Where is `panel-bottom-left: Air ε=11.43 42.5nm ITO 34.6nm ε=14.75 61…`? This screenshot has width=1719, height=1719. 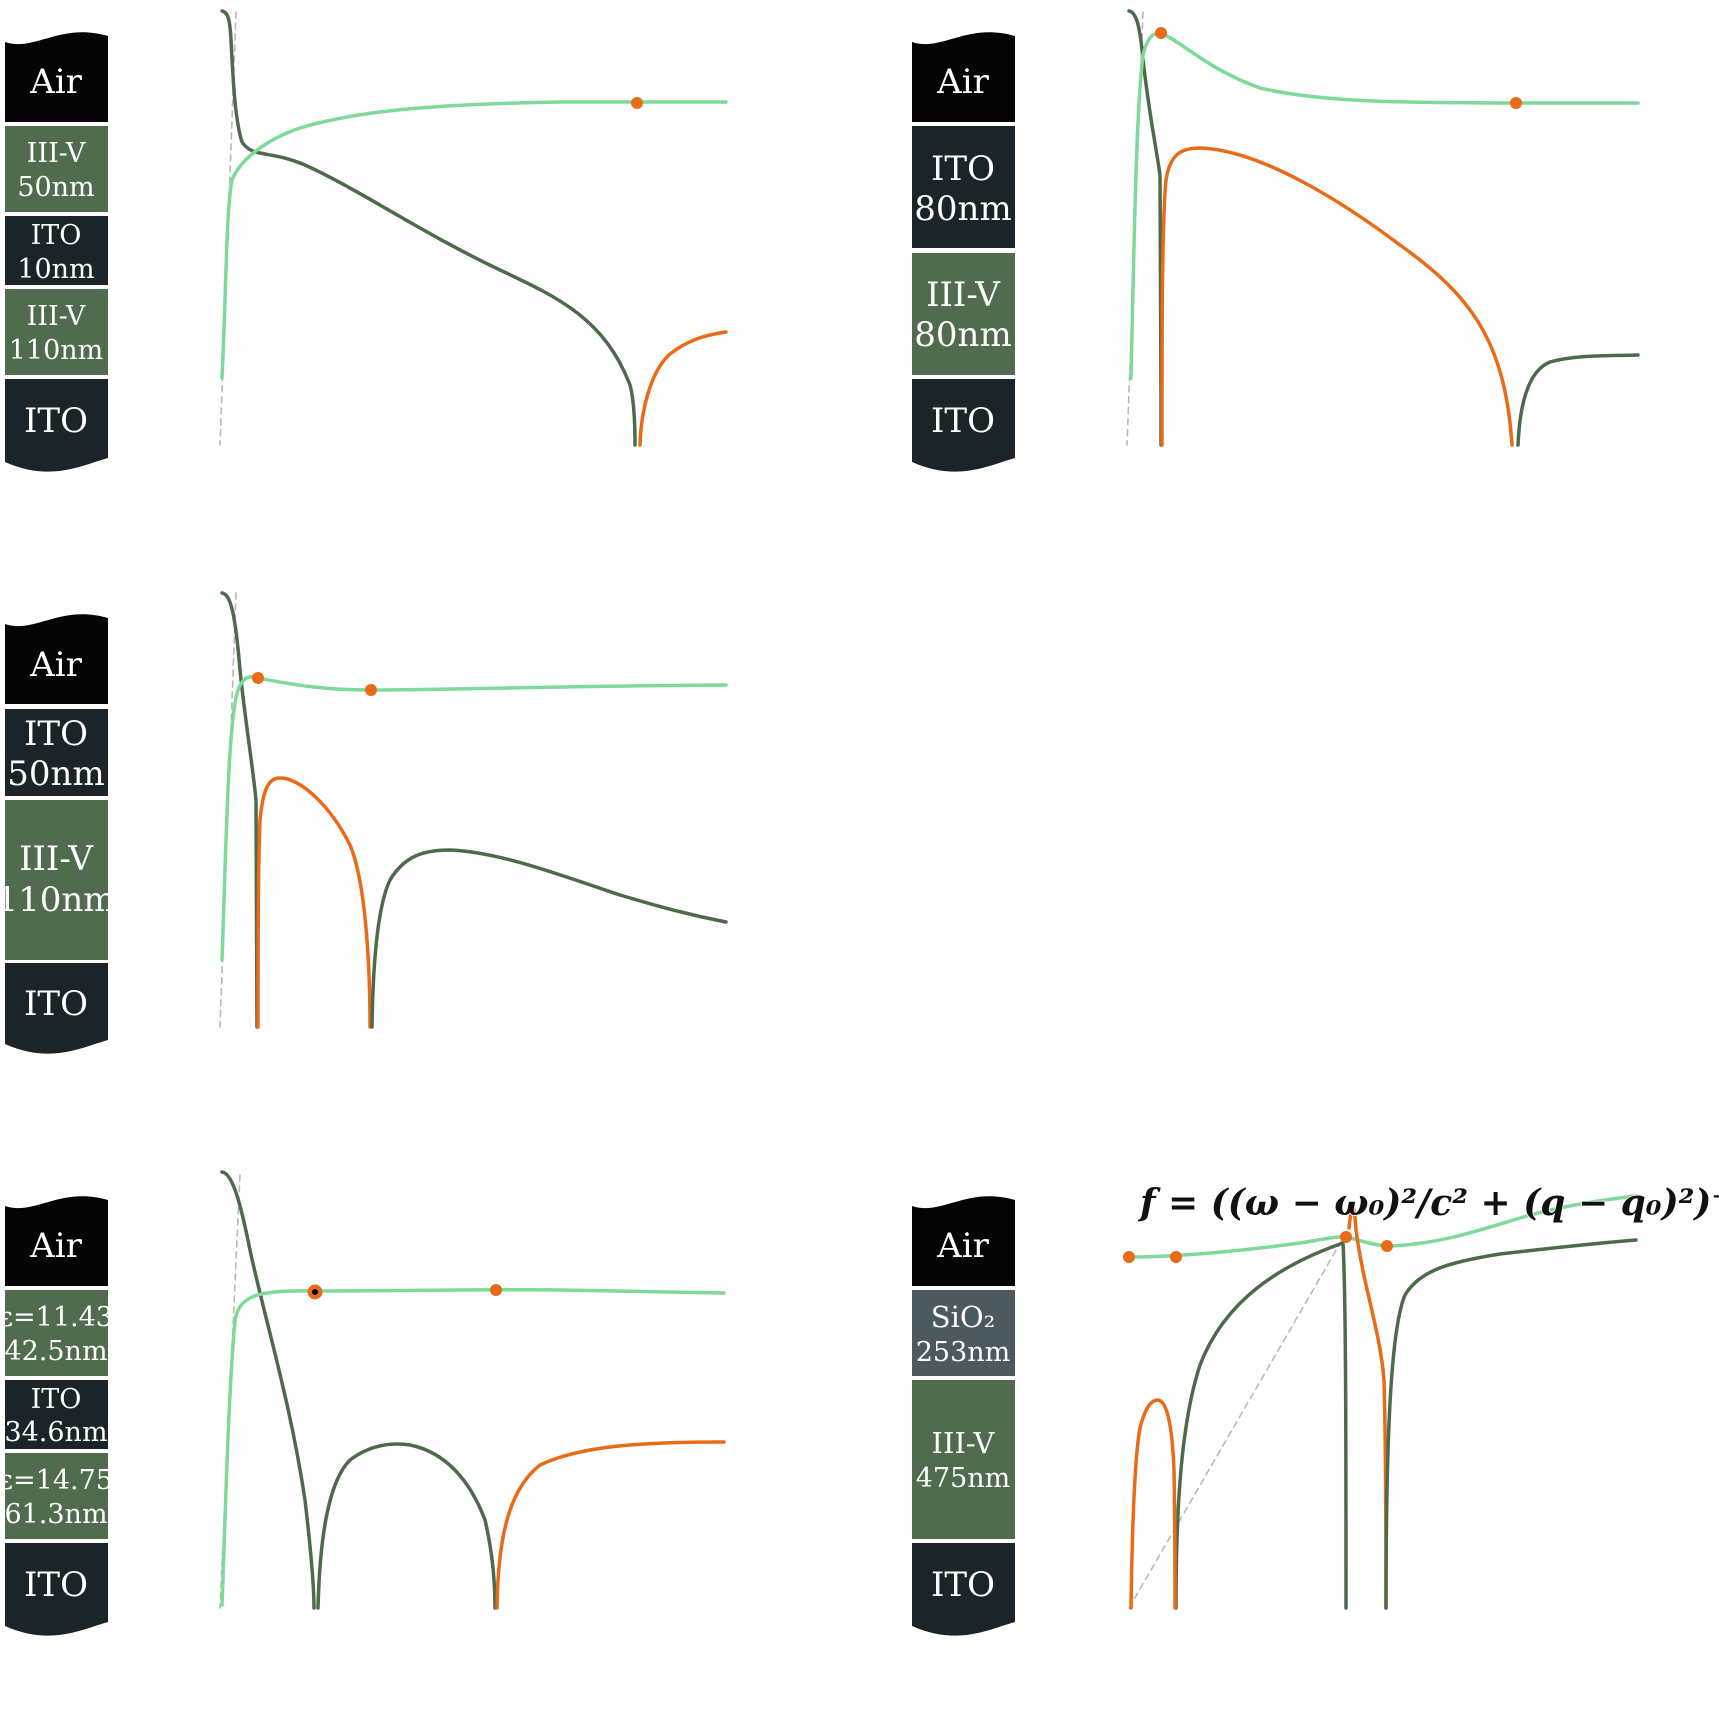
panel-bottom-left: Air ε=11.43 42.5nm ITO 34.6nm ε=14.75 61… is located at coordinates (363, 1403).